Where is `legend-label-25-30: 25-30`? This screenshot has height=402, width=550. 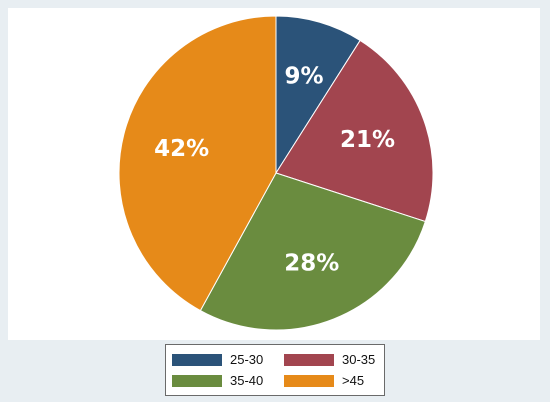 legend-label-25-30: 25-30 is located at coordinates (247, 359).